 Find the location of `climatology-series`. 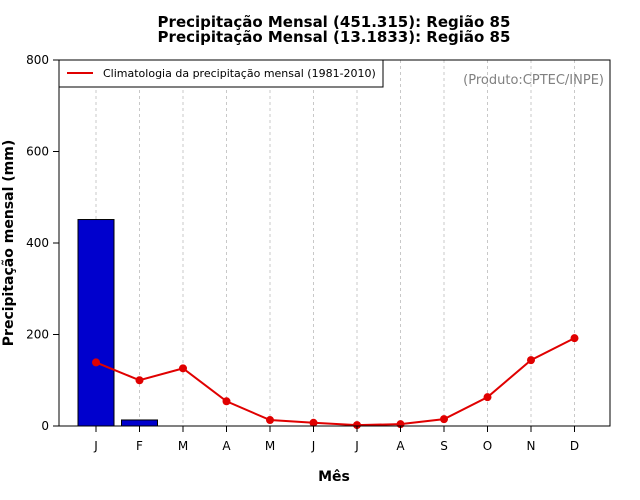

climatology-series is located at coordinates (335, 382).